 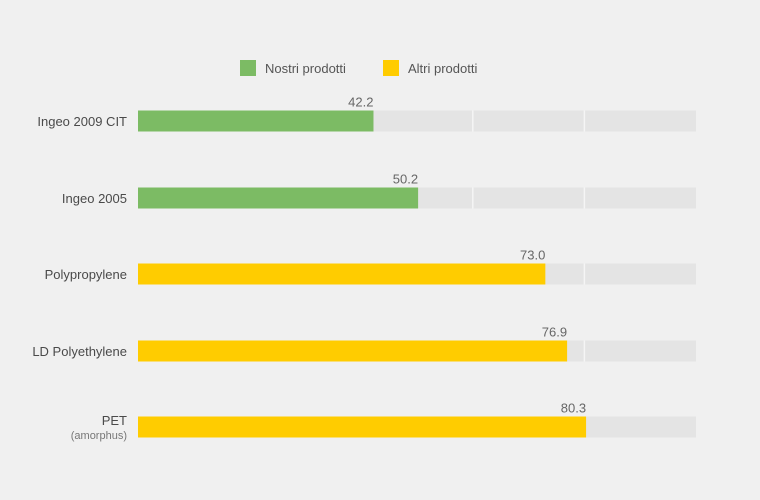 What do you see at coordinates (405, 179) in the screenshot?
I see `value-label: 50.2` at bounding box center [405, 179].